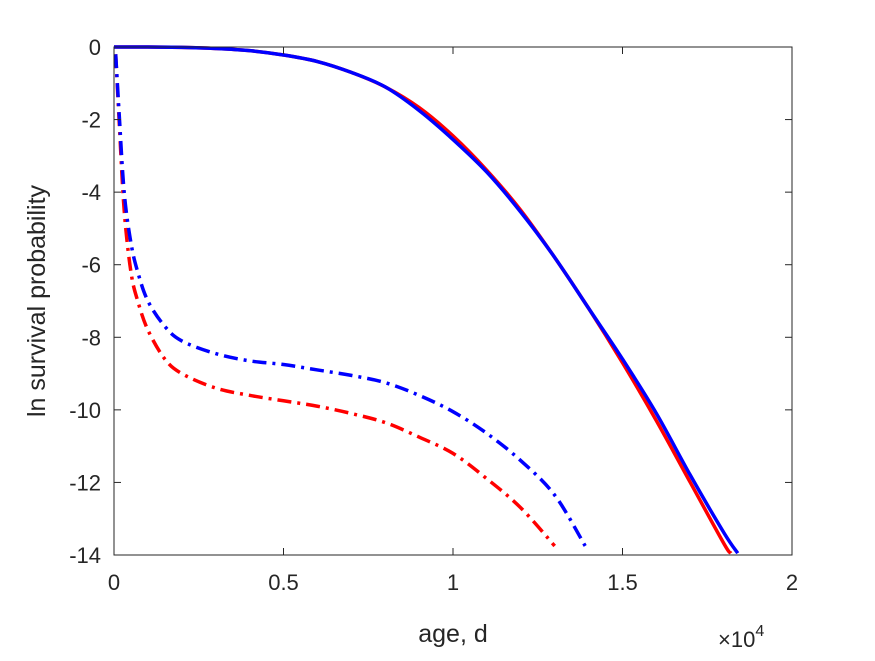  Describe the element at coordinates (792, 582) in the screenshot. I see `x-tick-label: 2` at that location.